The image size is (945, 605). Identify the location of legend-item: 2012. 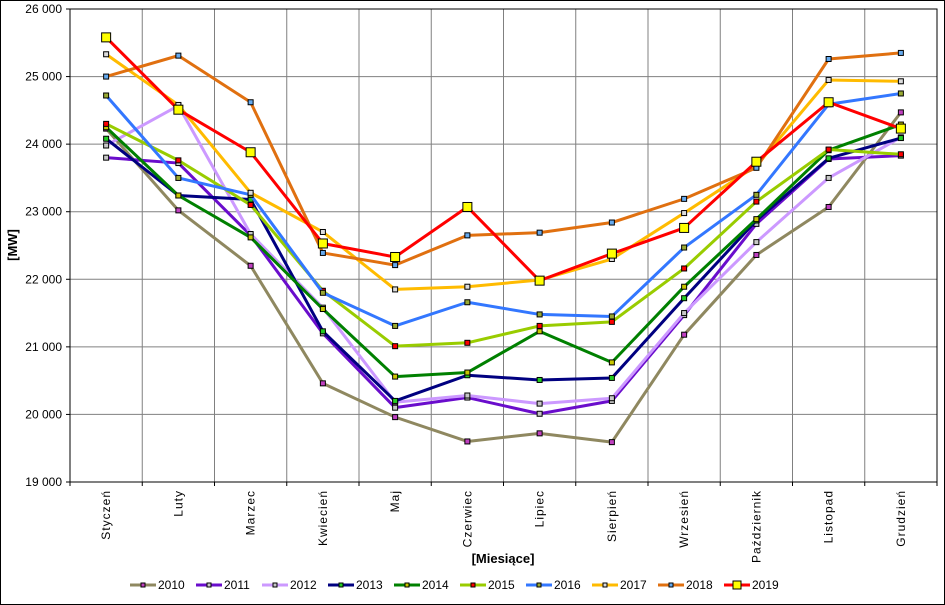
(289, 585).